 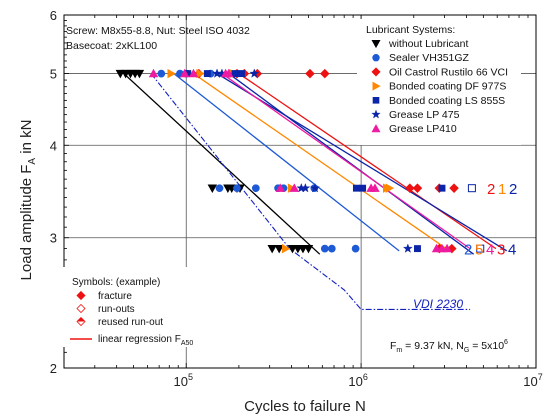 What do you see at coordinates (449, 346) in the screenshot?
I see `fm-annotation-text: Fm = 9.37 kN, NG = 5x106` at bounding box center [449, 346].